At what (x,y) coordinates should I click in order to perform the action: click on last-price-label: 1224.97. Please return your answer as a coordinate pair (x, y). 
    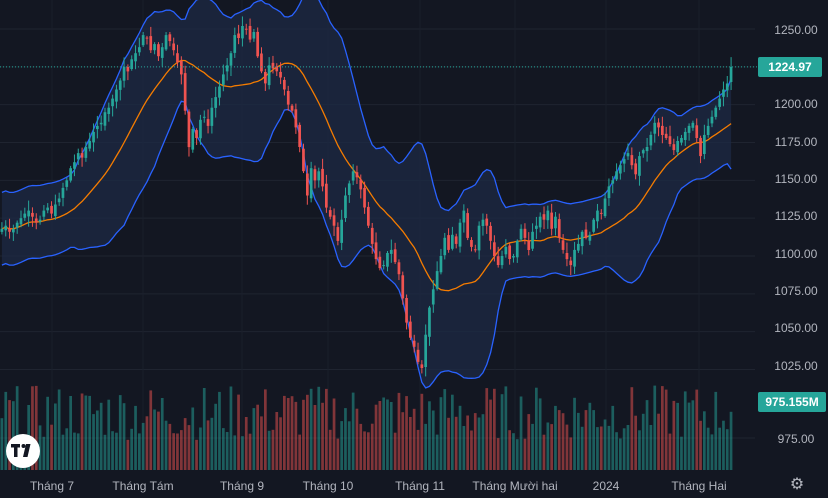
    Looking at the image, I should click on (790, 67).